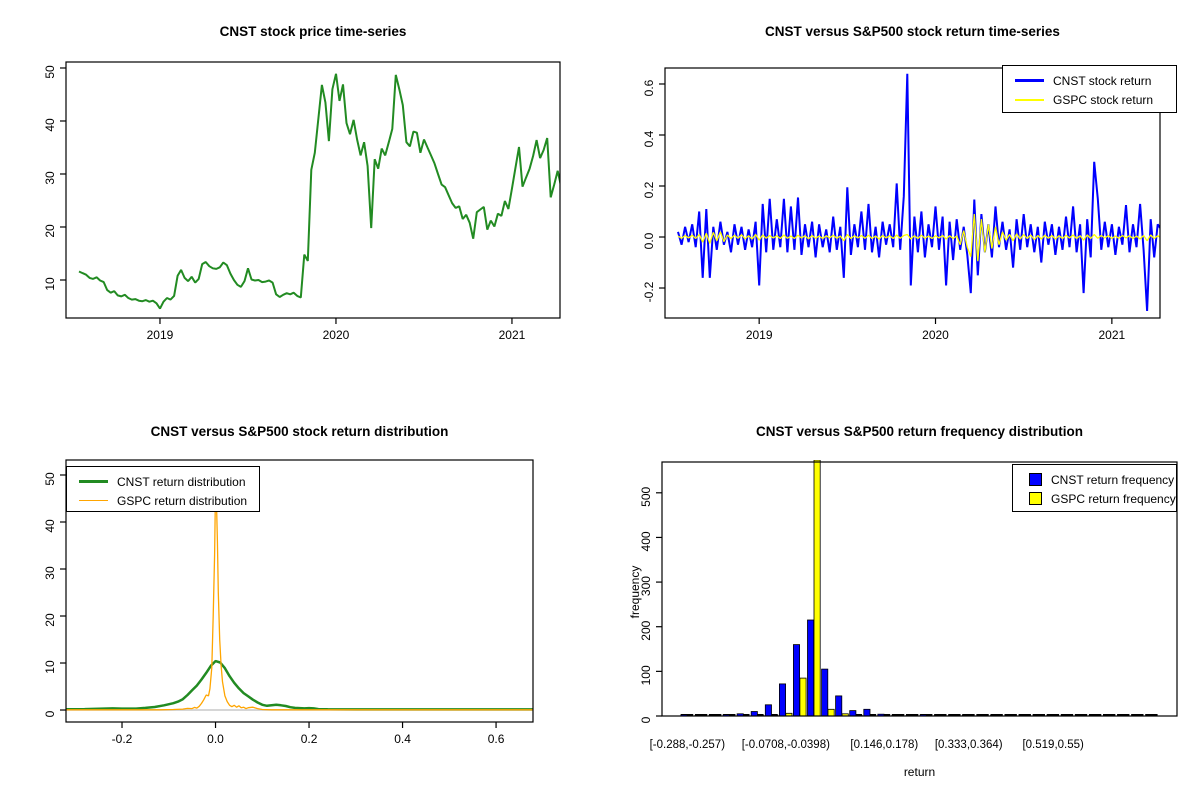  I want to click on legend-label: CNST return distribution, so click(181, 481).